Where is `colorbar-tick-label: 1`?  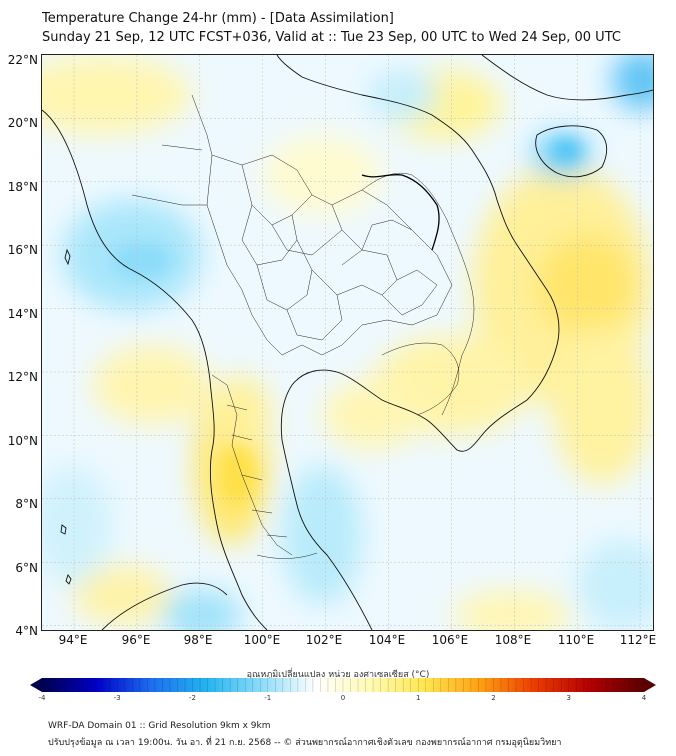 colorbar-tick-label: 1 is located at coordinates (418, 698).